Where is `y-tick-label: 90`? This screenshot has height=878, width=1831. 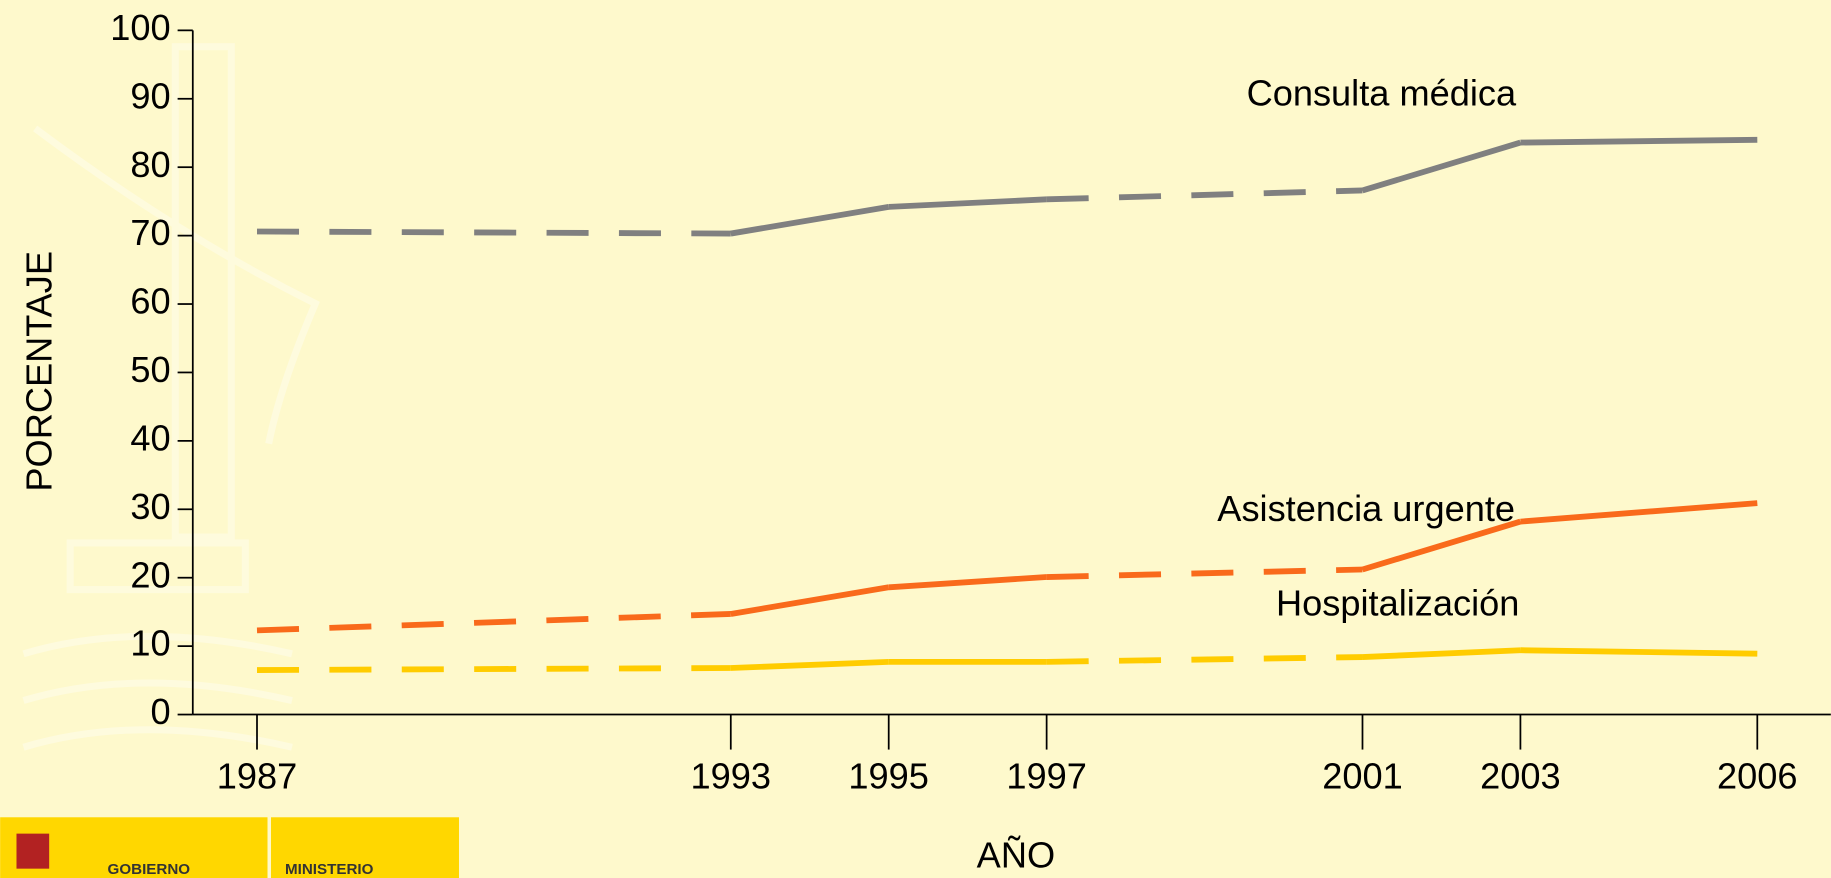 y-tick-label: 90 is located at coordinates (150, 95).